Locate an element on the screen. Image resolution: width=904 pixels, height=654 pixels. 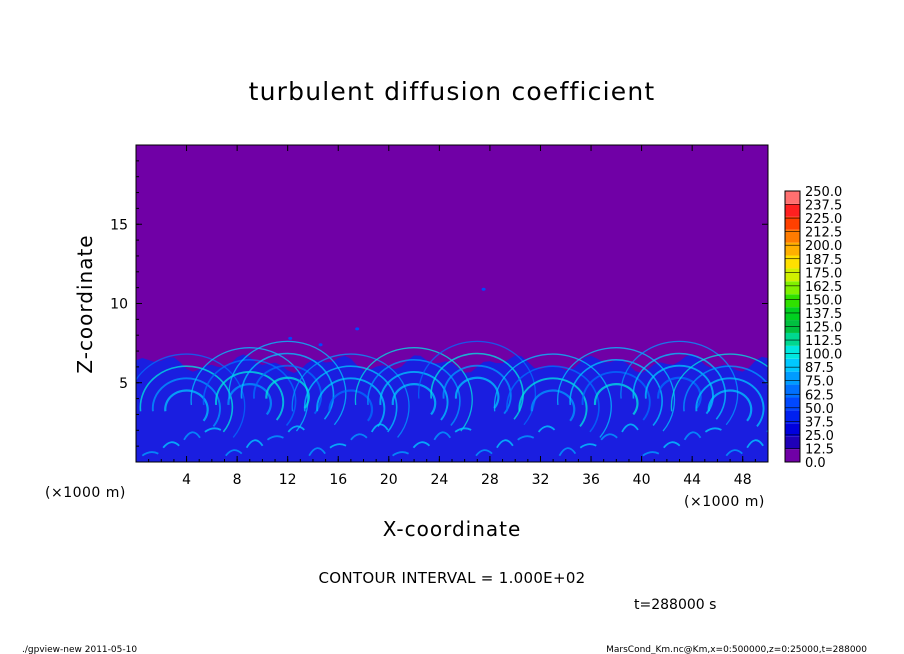
x-tick-label: 48 is located at coordinates (743, 480).